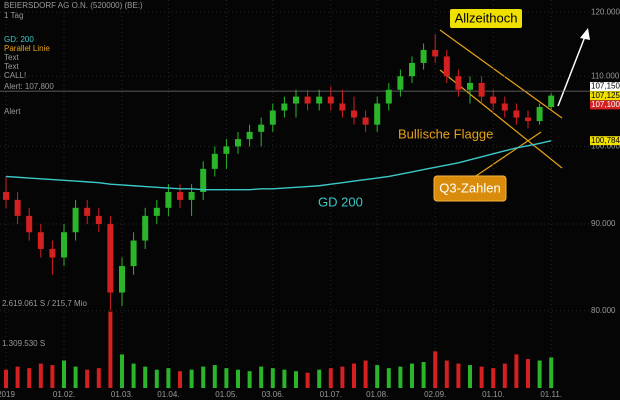 This screenshot has width=620, height=400. I want to click on x-tick-label: 01.10., so click(493, 394).